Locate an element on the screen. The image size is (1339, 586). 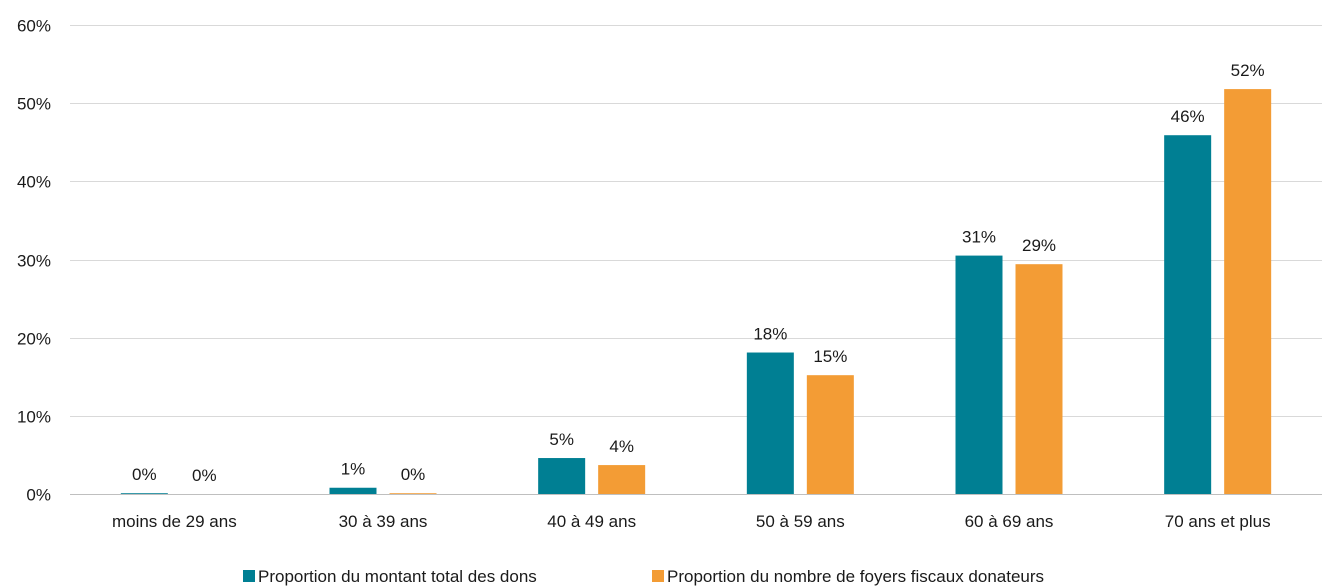
data-label: 52% is located at coordinates (1248, 70).